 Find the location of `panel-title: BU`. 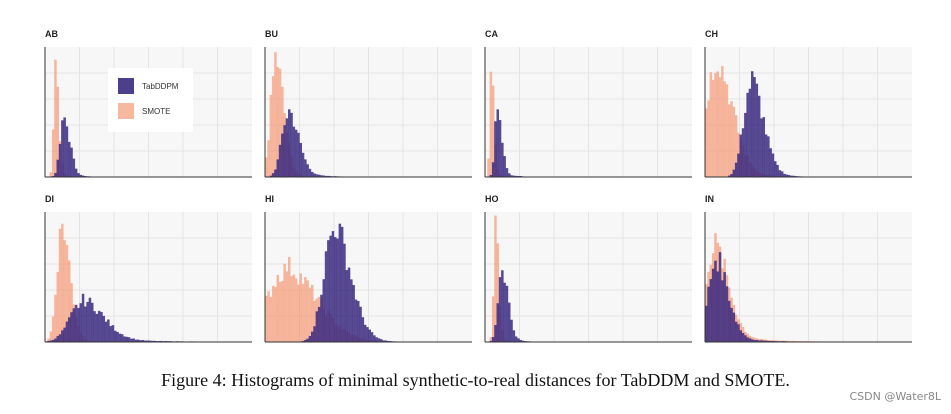

panel-title: BU is located at coordinates (271, 34).